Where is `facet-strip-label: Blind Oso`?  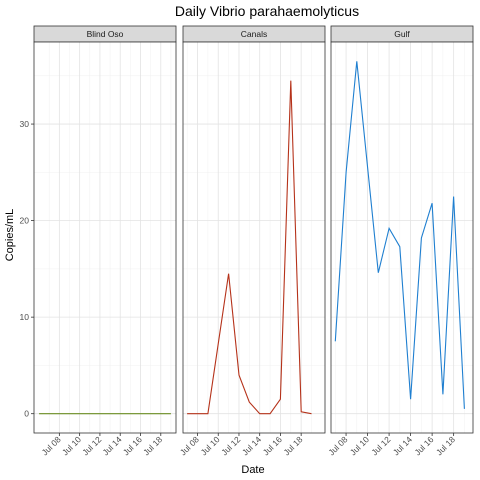 facet-strip-label: Blind Oso is located at coordinates (105, 34).